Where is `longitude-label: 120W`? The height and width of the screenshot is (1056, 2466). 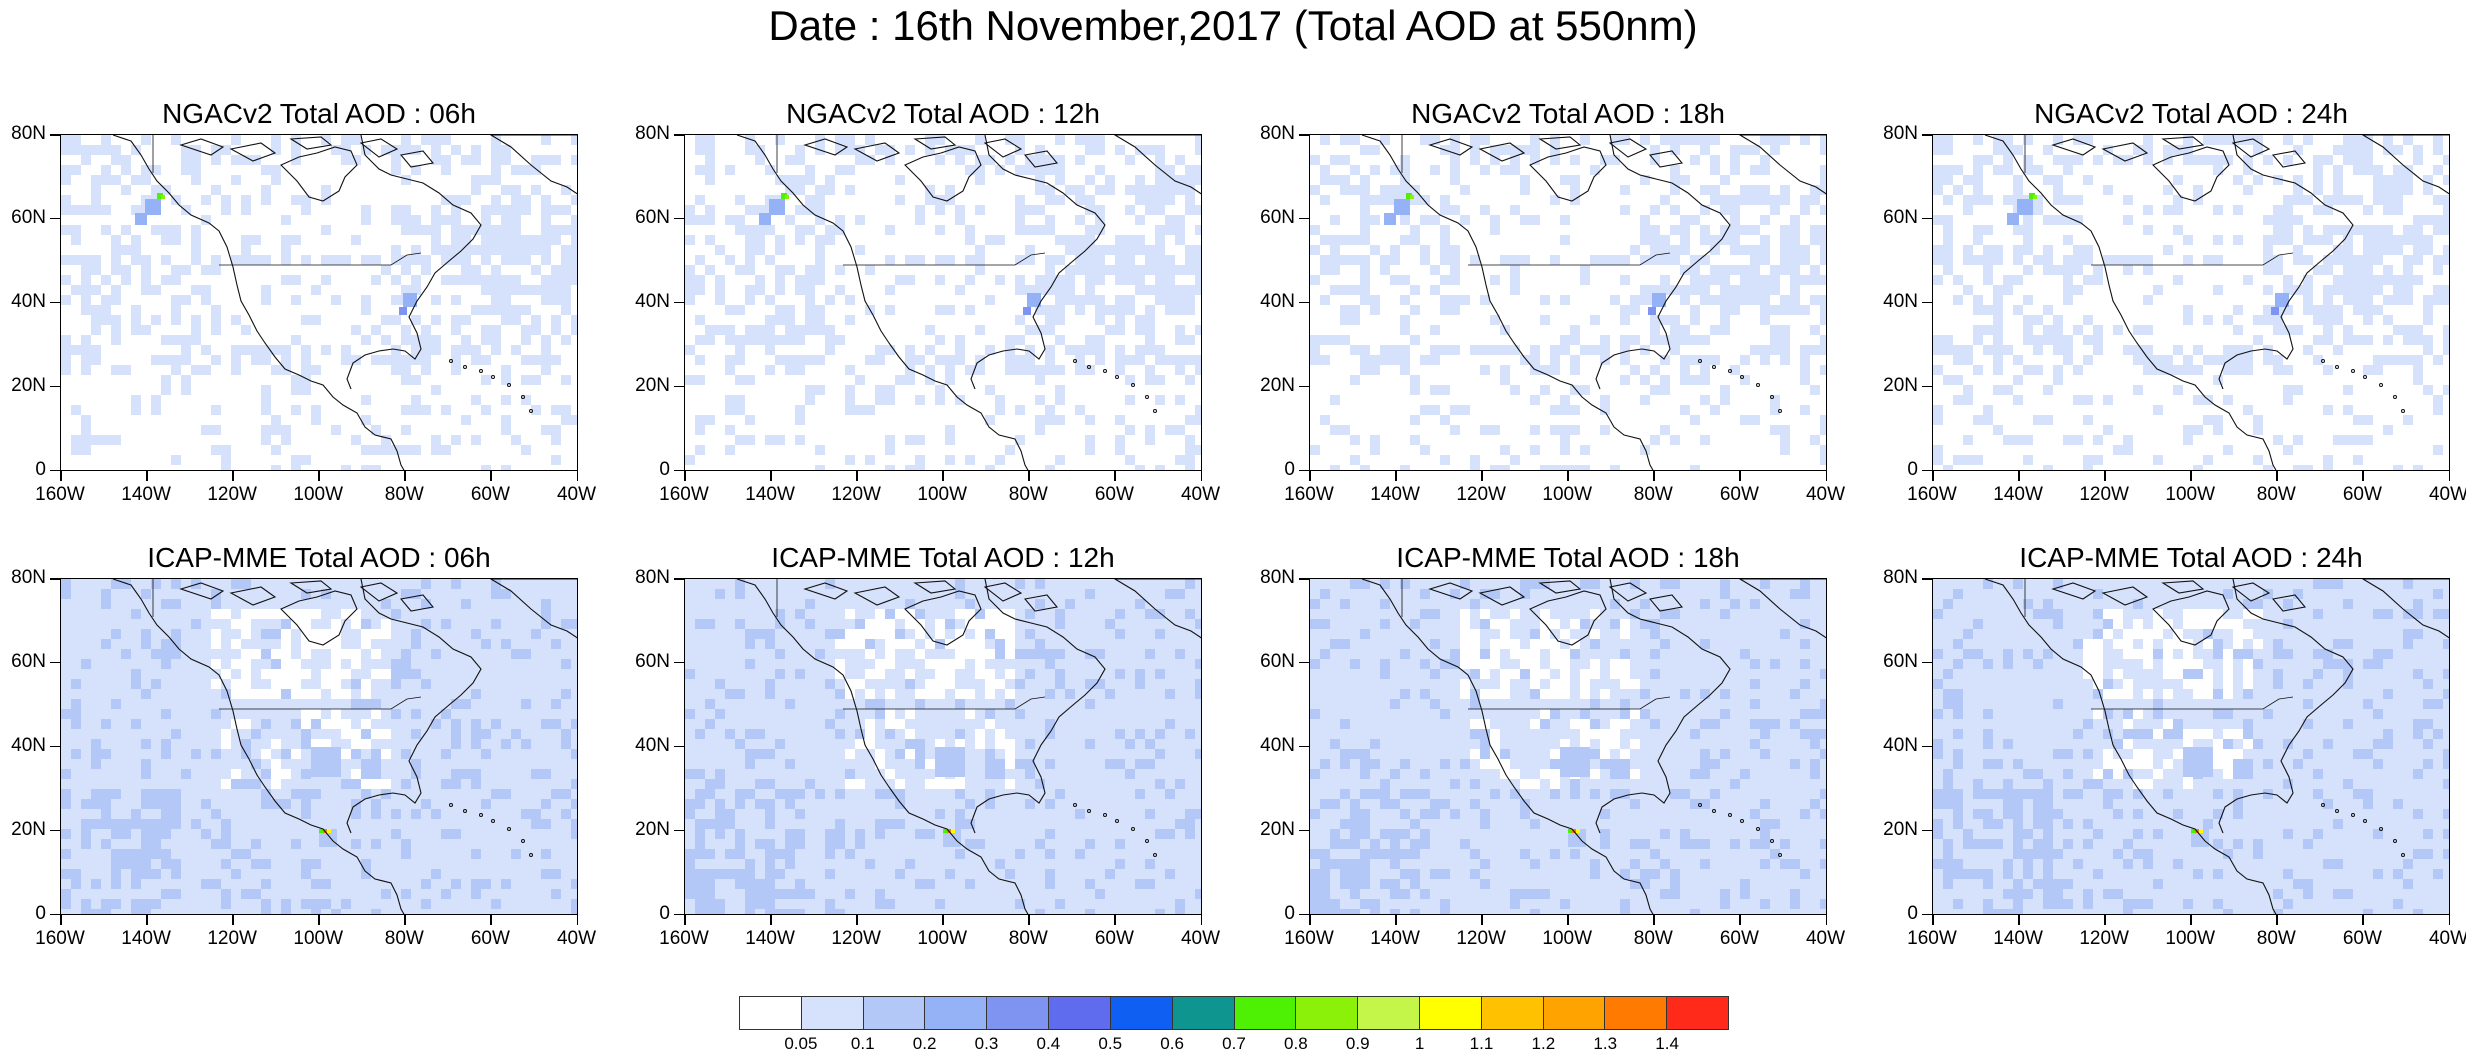 longitude-label: 120W is located at coordinates (856, 494).